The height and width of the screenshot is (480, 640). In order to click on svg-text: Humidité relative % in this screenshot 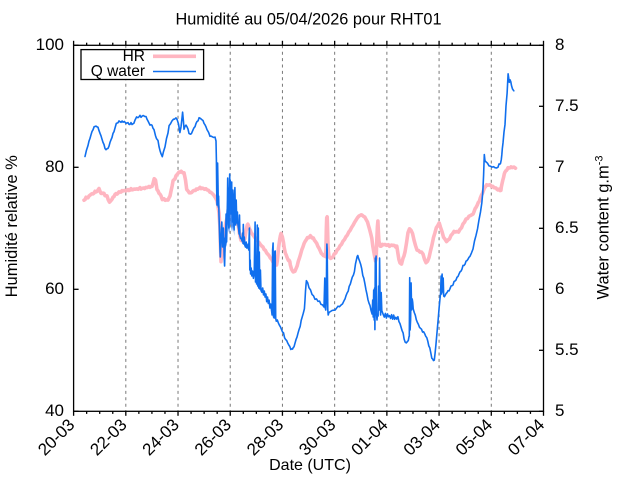, I will do `click(12, 226)`.